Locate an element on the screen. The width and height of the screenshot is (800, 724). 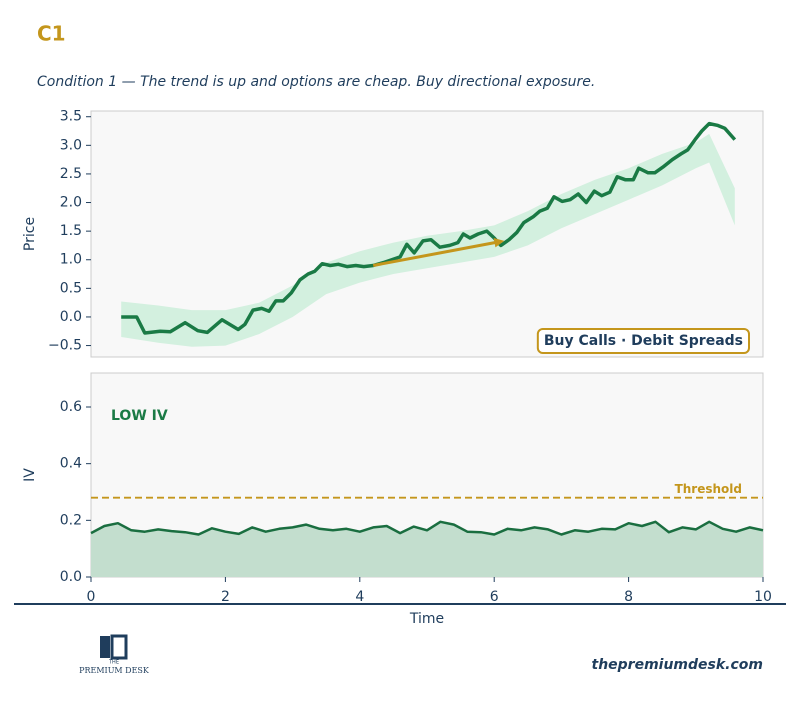
logo-text: PREMIUM DESK is located at coordinates (114, 670).